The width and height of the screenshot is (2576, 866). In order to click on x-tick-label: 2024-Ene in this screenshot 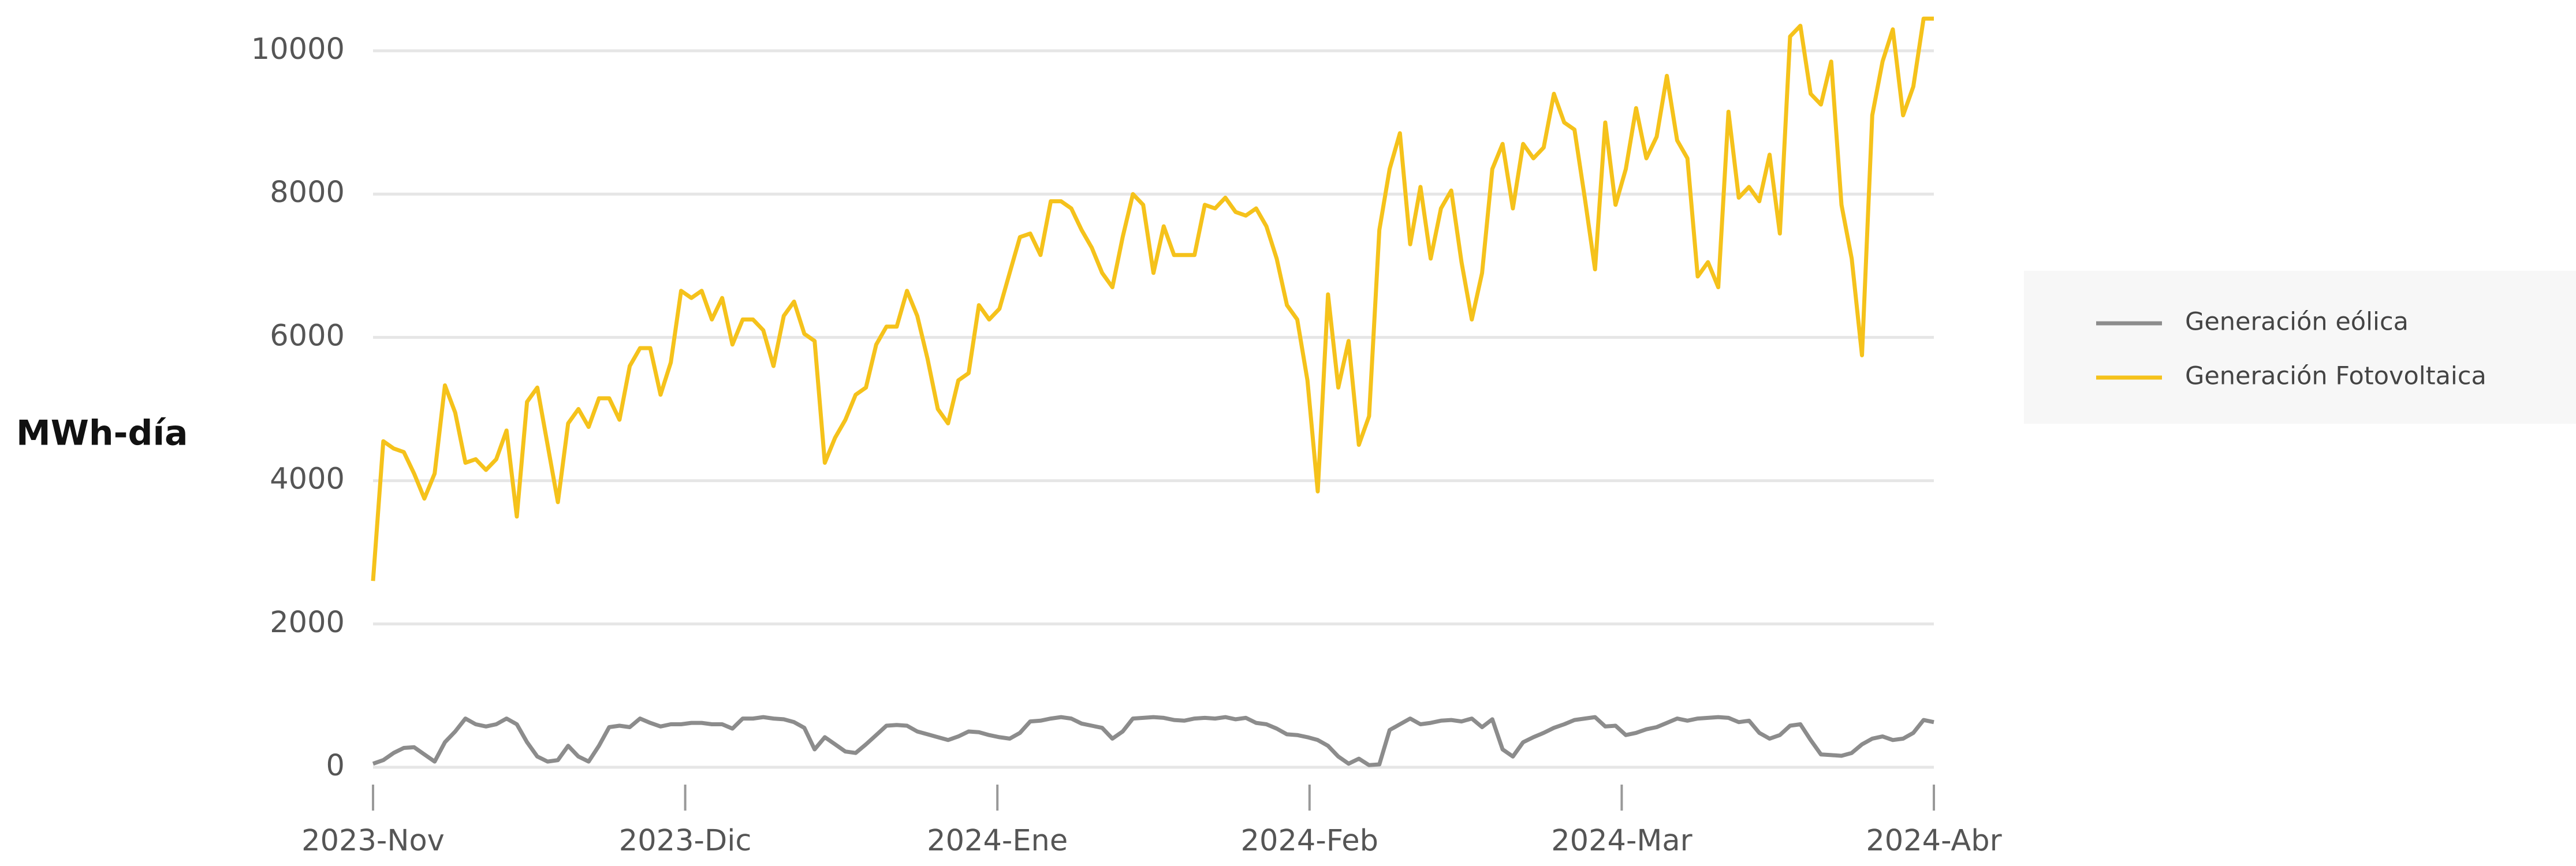, I will do `click(998, 841)`.